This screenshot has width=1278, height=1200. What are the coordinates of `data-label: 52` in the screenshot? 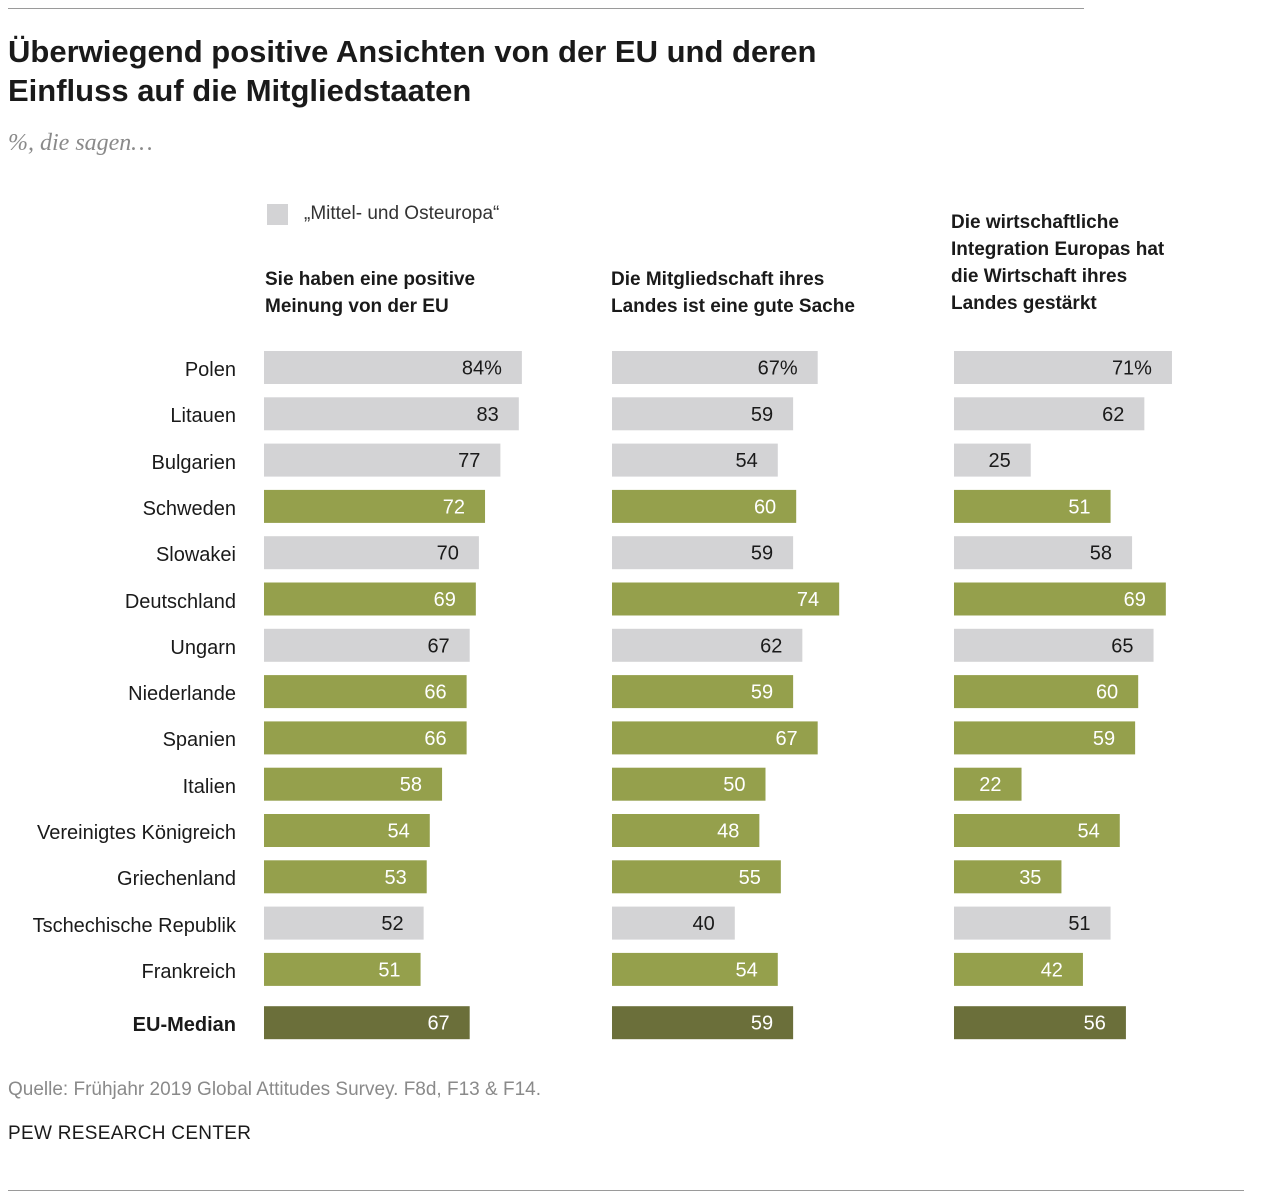 It's located at (392, 924).